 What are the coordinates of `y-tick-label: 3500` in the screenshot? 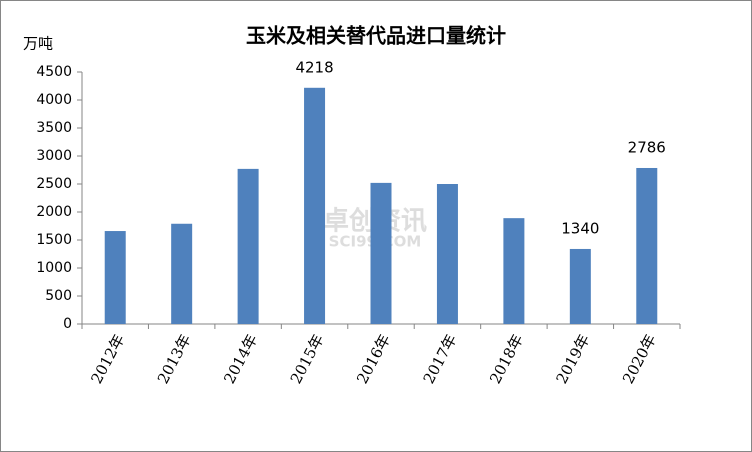 It's located at (54, 128).